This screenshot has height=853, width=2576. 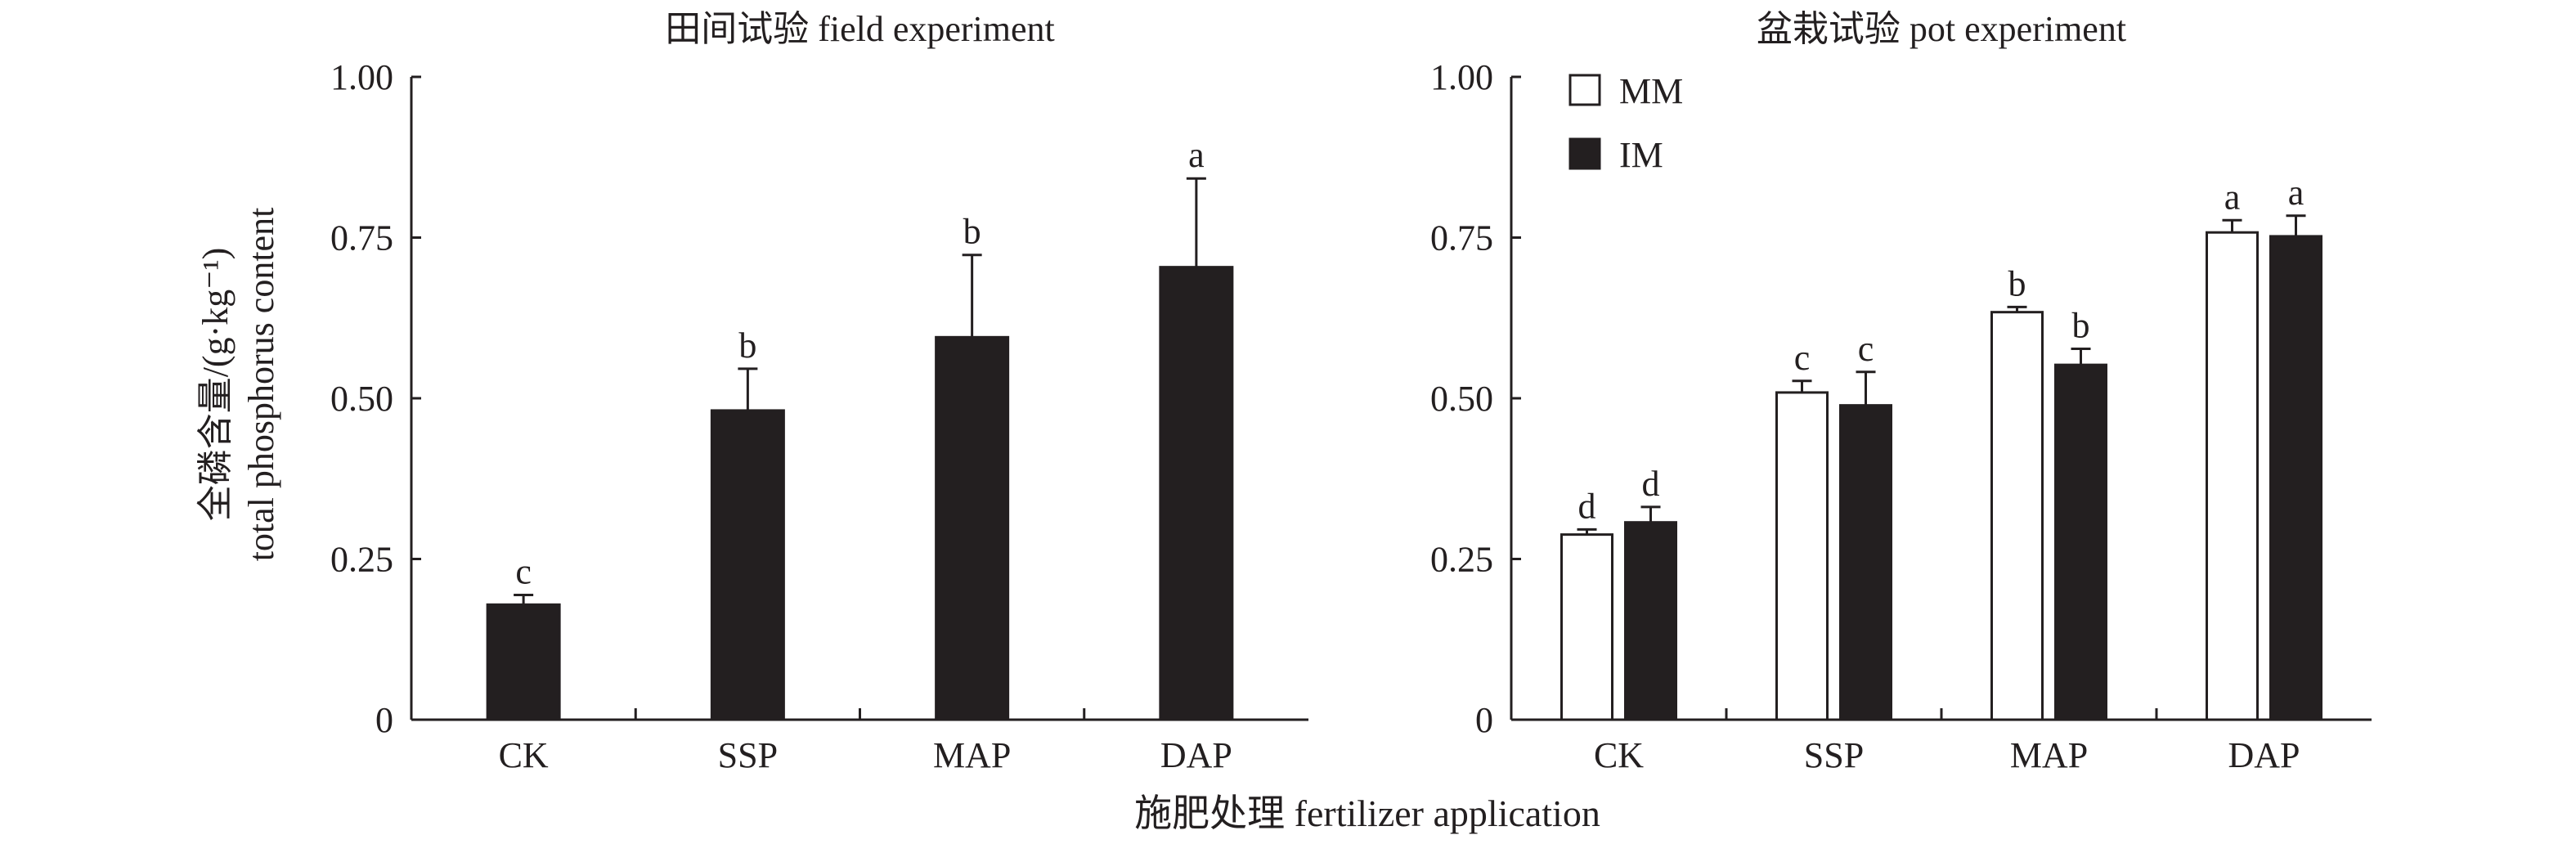 I want to click on bar-im-map, so click(x=2080, y=542).